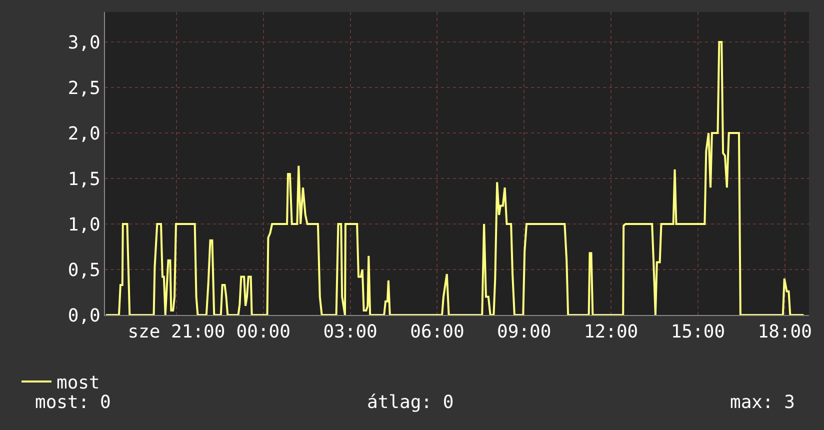 Image resolution: width=824 pixels, height=430 pixels. I want to click on x-tick-label: 00:00, so click(263, 332).